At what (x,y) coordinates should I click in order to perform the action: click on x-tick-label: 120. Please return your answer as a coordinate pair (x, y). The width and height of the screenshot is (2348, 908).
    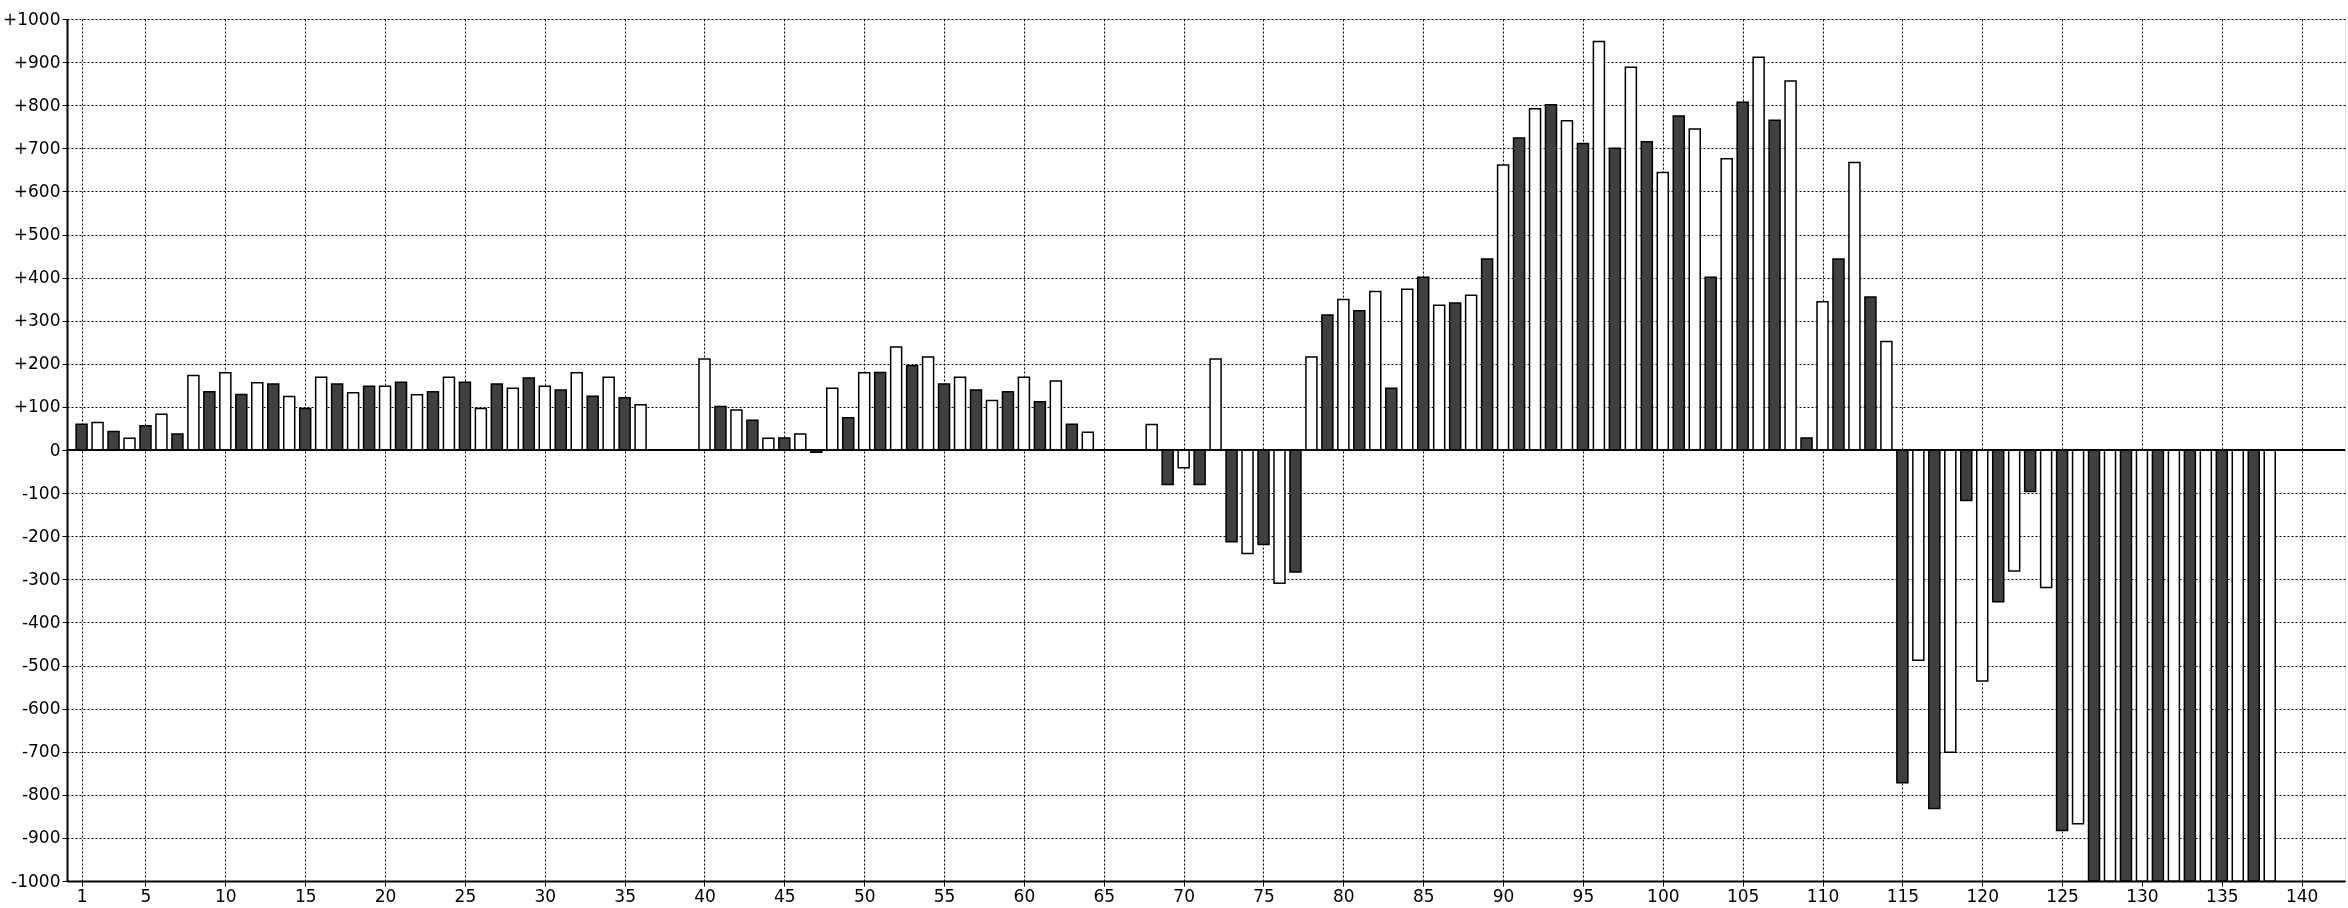
    Looking at the image, I should click on (1982, 895).